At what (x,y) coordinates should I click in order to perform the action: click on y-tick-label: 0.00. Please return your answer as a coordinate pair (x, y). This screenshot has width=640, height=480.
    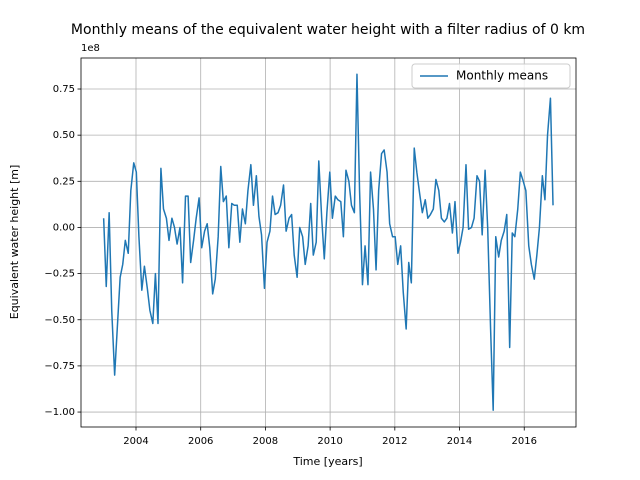
    Looking at the image, I should click on (64, 227).